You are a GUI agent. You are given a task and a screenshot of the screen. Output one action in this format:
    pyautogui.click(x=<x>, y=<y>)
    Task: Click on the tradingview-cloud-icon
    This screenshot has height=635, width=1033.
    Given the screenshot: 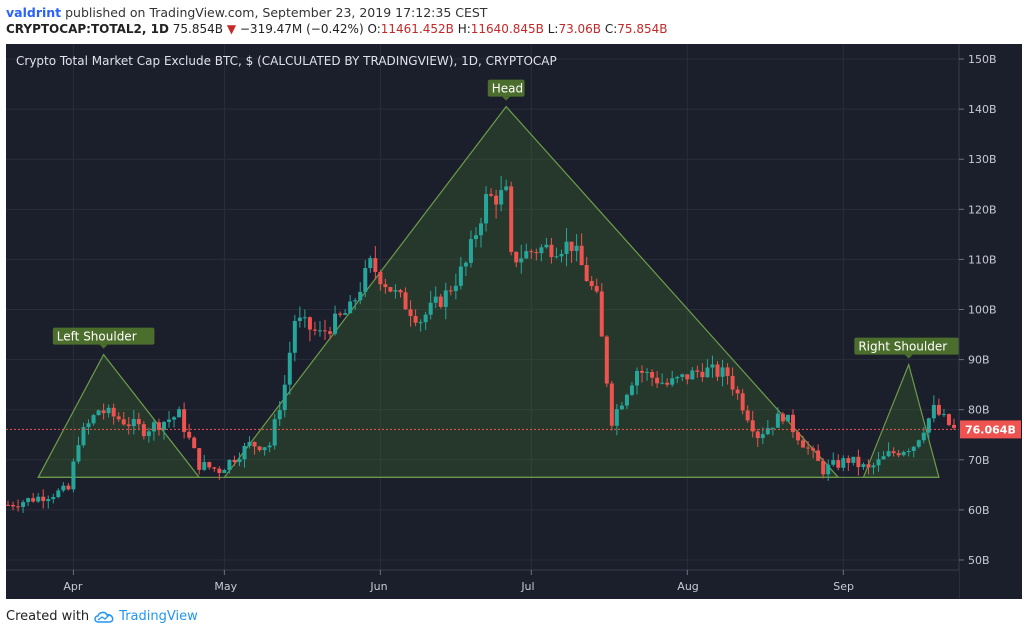 What is the action you would take?
    pyautogui.click(x=104, y=617)
    